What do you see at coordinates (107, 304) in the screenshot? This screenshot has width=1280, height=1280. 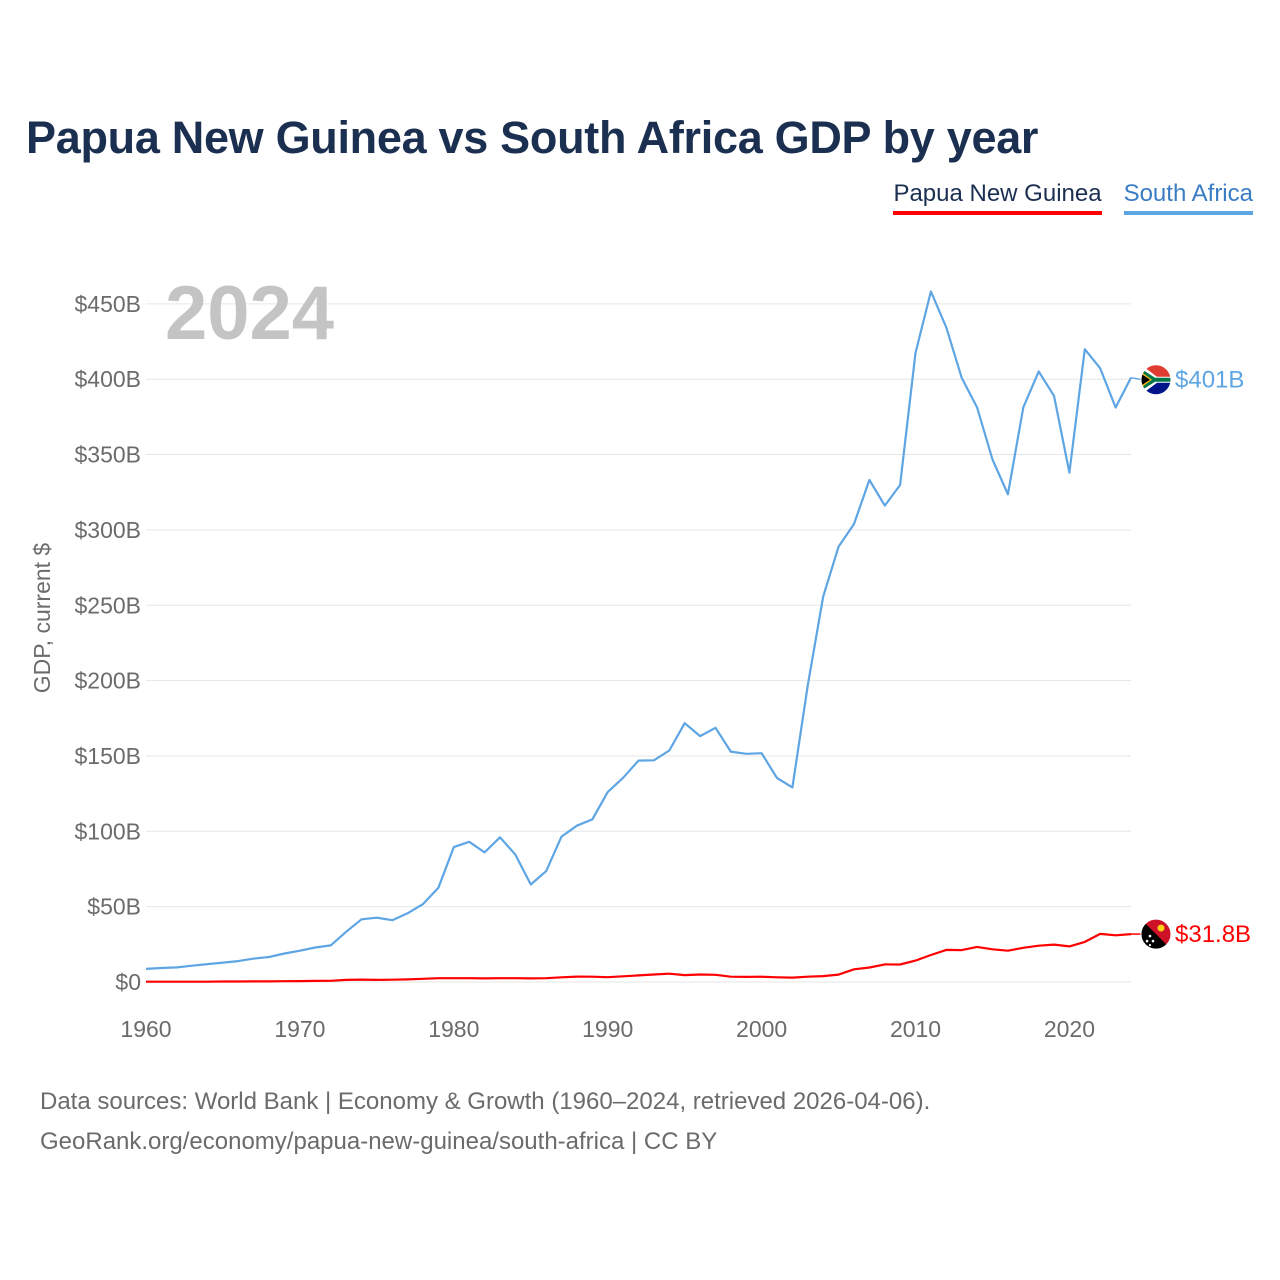 I see `y-tick-label: $450B` at bounding box center [107, 304].